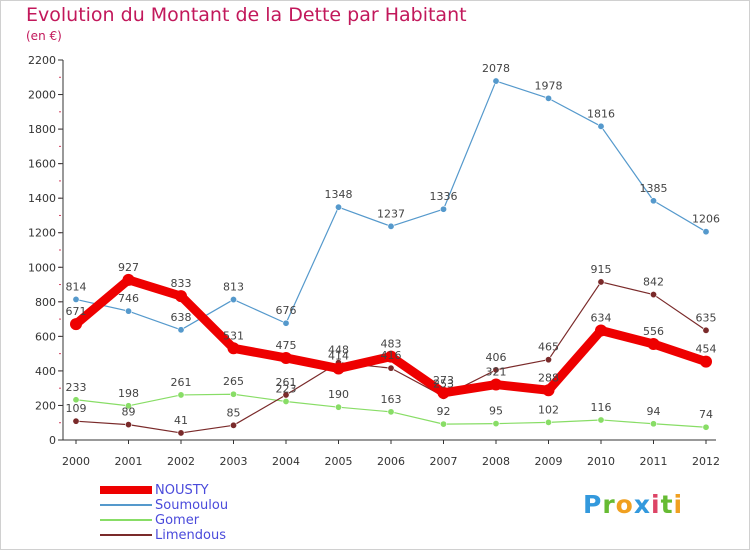  I want to click on y-tick-label: 1000, so click(42, 267).